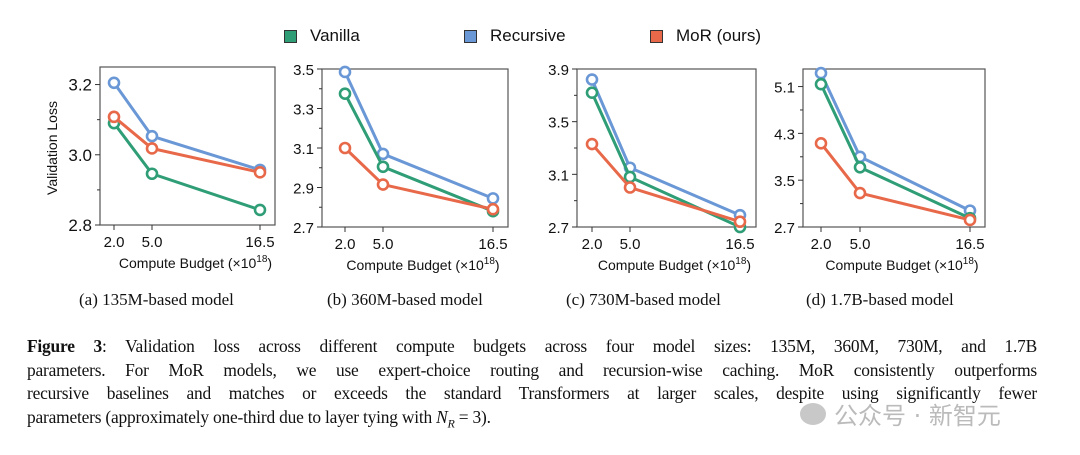  I want to click on legend-item-recursive: Recursive, so click(515, 36).